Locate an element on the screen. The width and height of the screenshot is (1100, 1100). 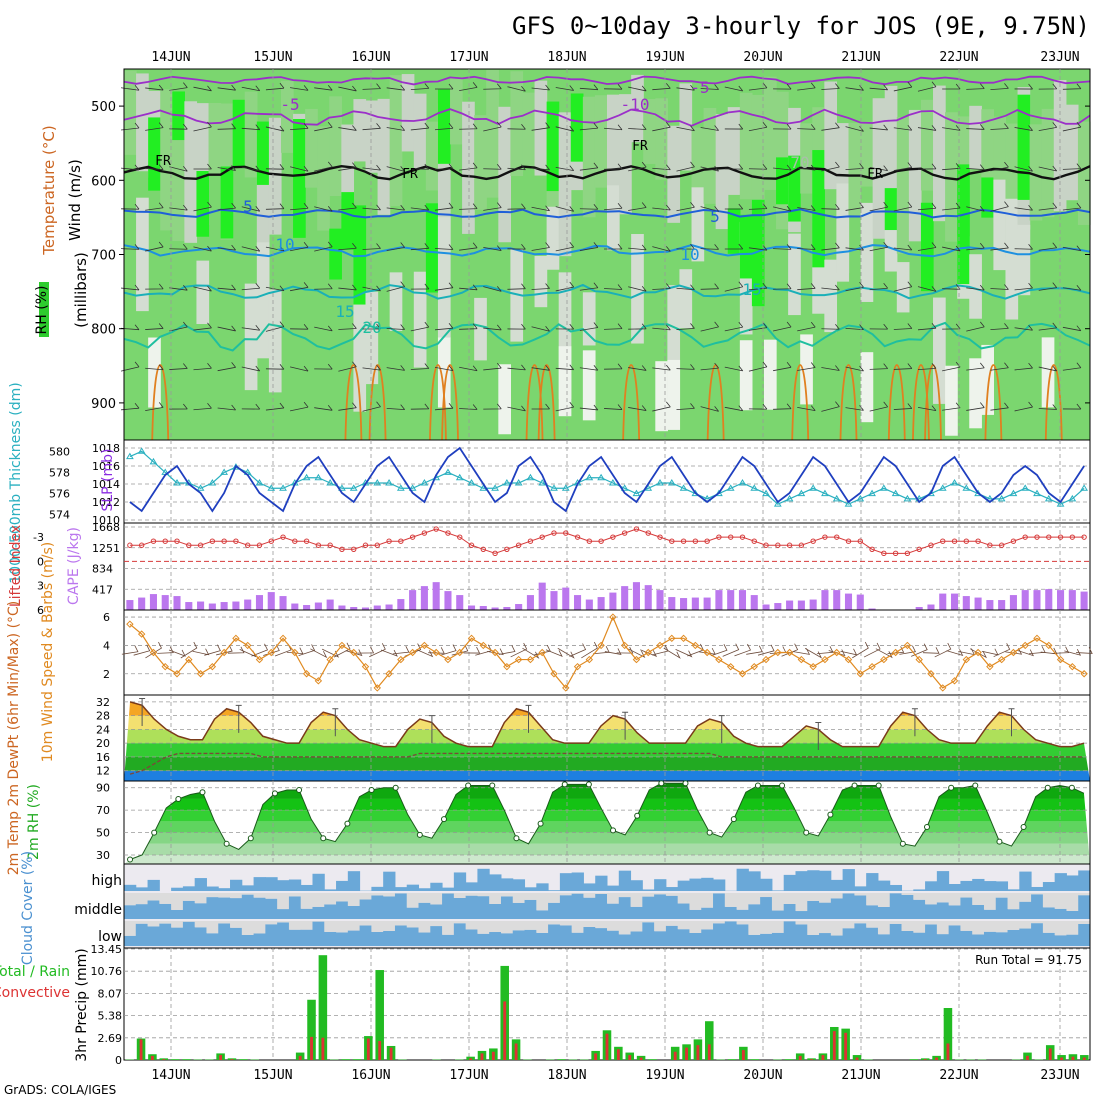
rh-tick-label: 70 is located at coordinates (103, 810).